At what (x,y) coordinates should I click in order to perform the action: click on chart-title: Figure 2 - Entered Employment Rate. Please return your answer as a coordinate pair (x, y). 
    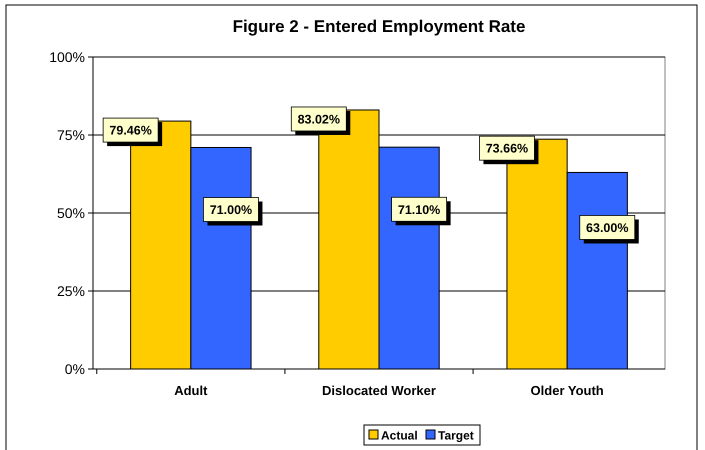
    Looking at the image, I should click on (379, 26).